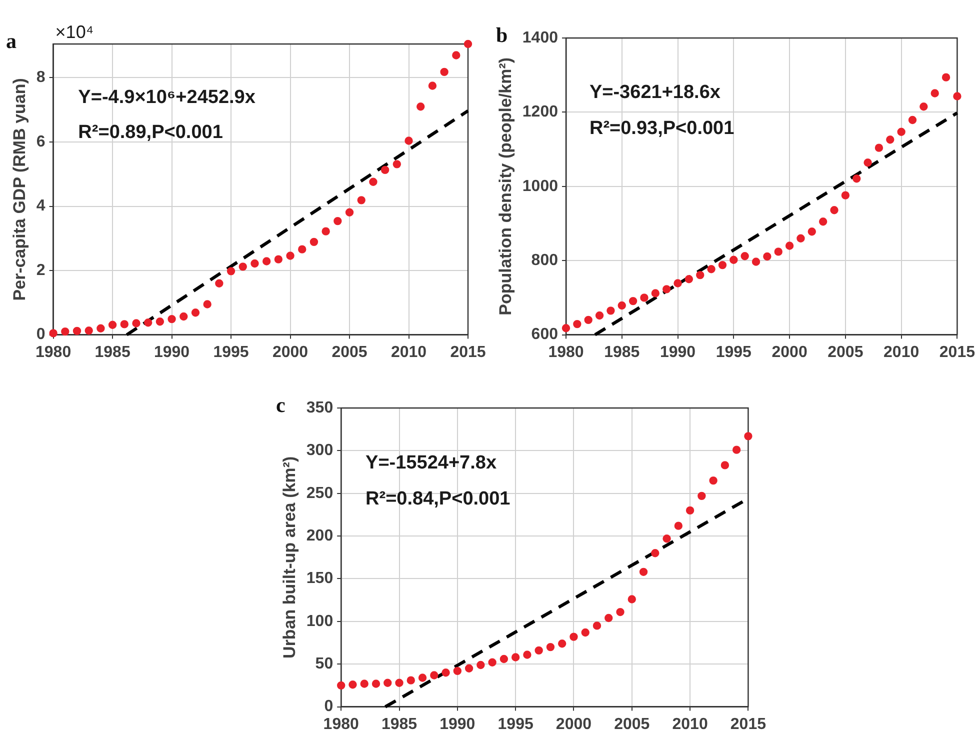 The height and width of the screenshot is (742, 979). Describe the element at coordinates (19, 189) in the screenshot. I see `y-axis-title: Per-capita GDP (RMB yuan)` at that location.